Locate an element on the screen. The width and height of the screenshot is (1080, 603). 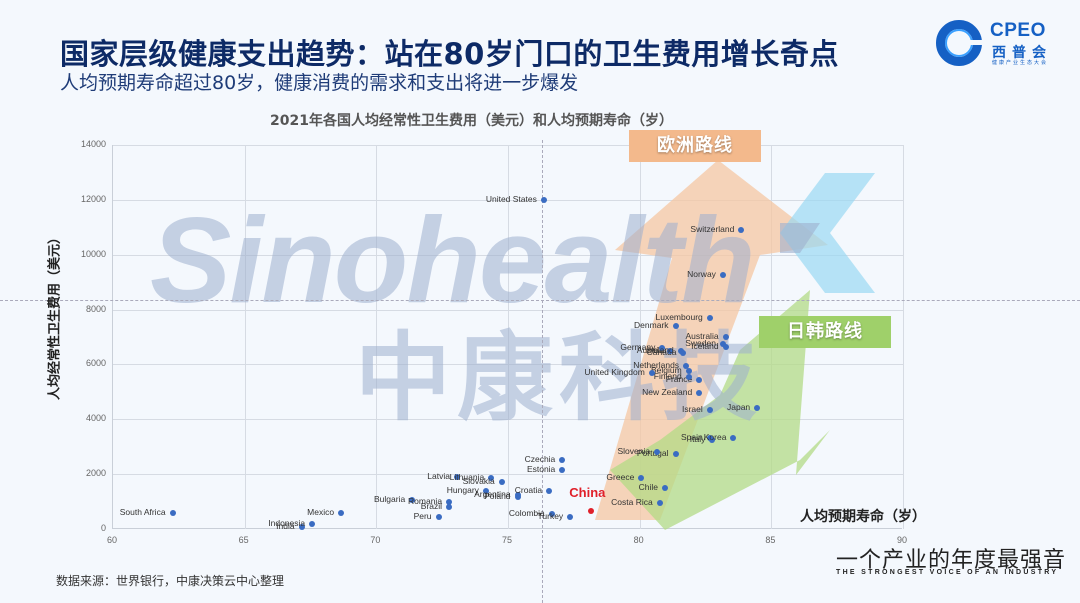
logo-text-en: CPEO is located at coordinates (1018, 30).